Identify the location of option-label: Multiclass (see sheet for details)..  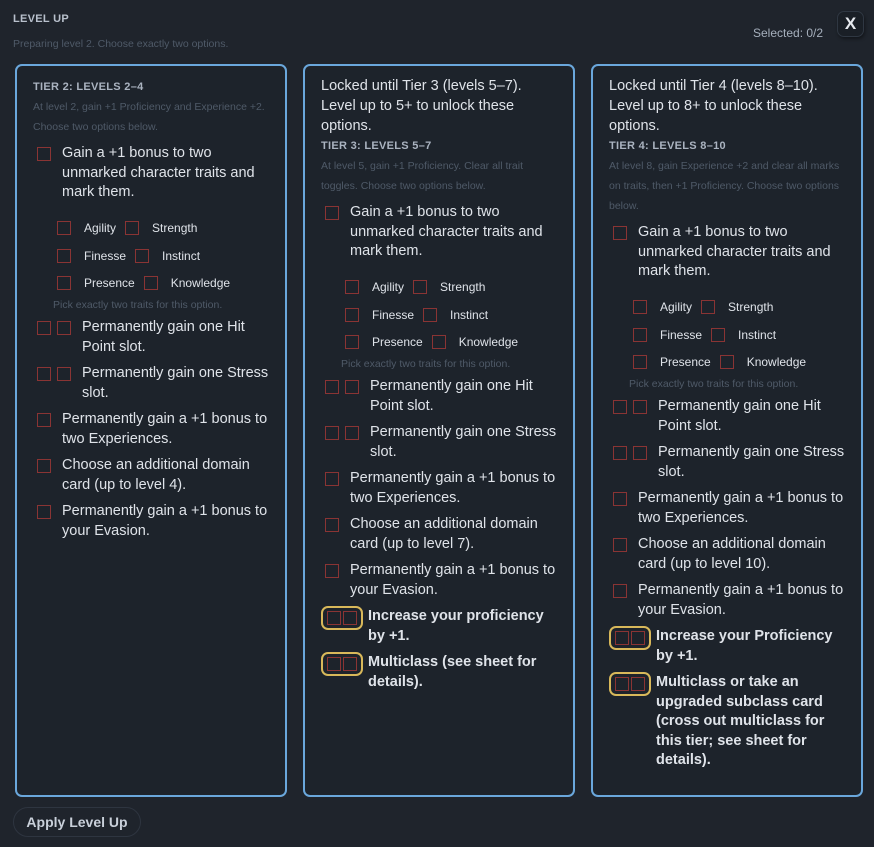
(452, 672).